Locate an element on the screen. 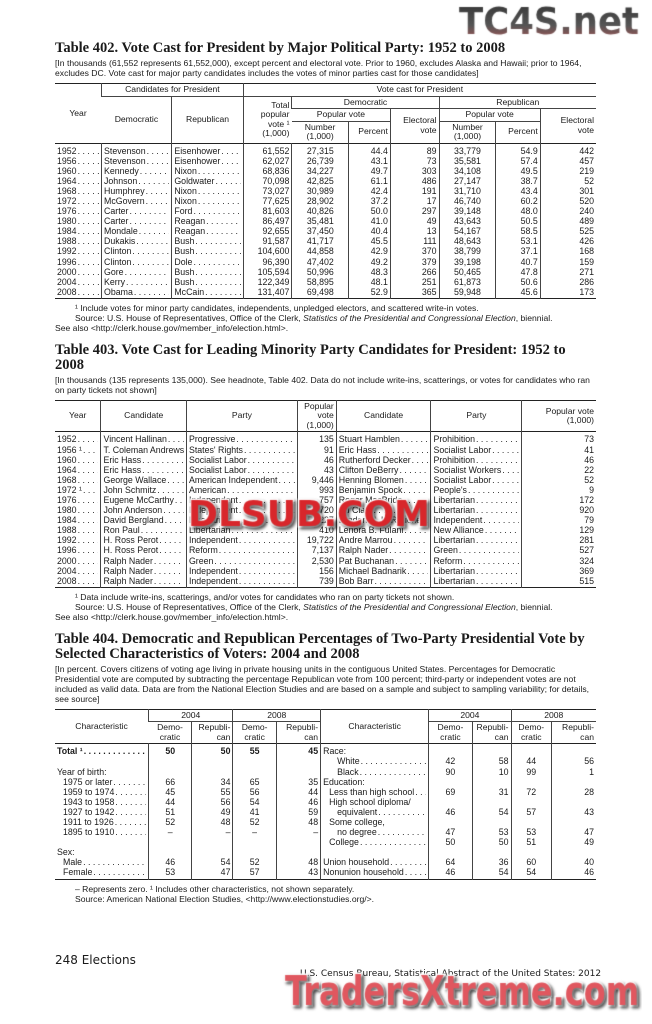  cell-label: 2004 is located at coordinates (78, 282).